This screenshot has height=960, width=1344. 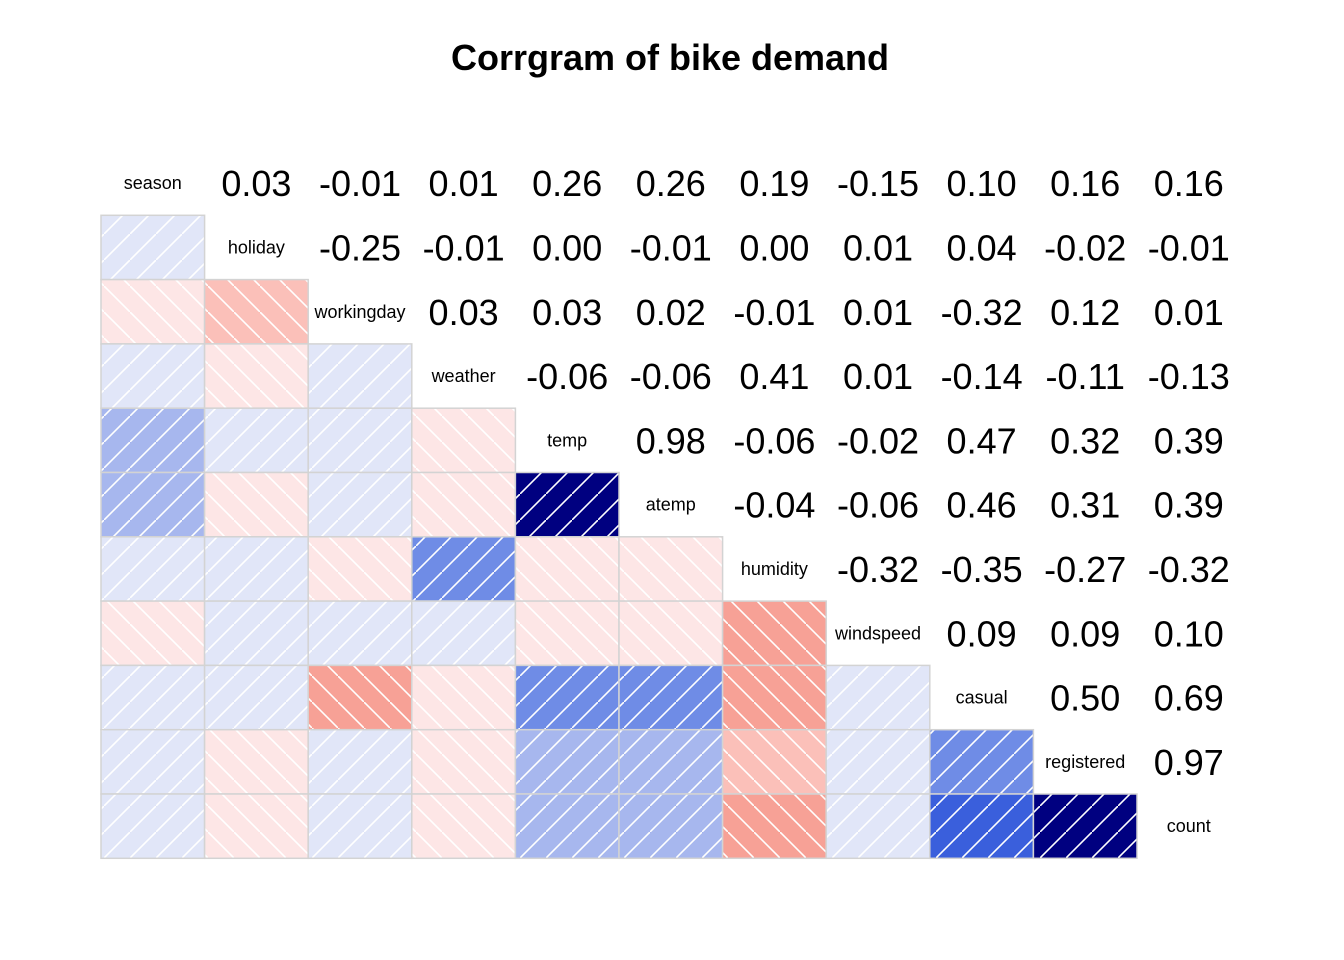 I want to click on value-label-temp-windspeed: -0.02, so click(x=878, y=440).